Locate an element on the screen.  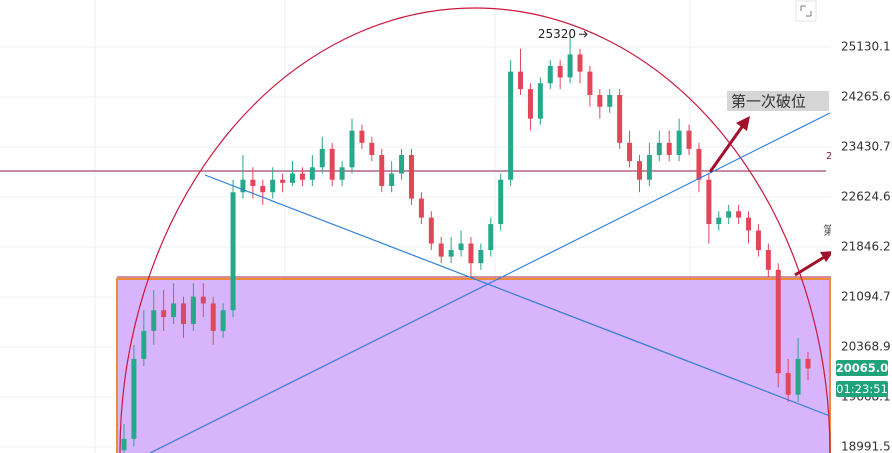
icon-glyph is located at coordinates (806, 11).